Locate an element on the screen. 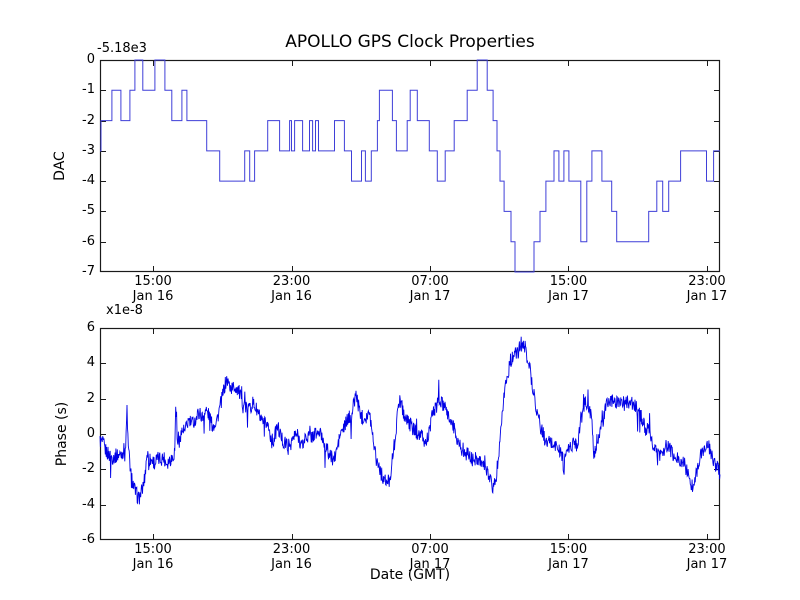  x-axis-label: Date (GMT) is located at coordinates (410, 575).